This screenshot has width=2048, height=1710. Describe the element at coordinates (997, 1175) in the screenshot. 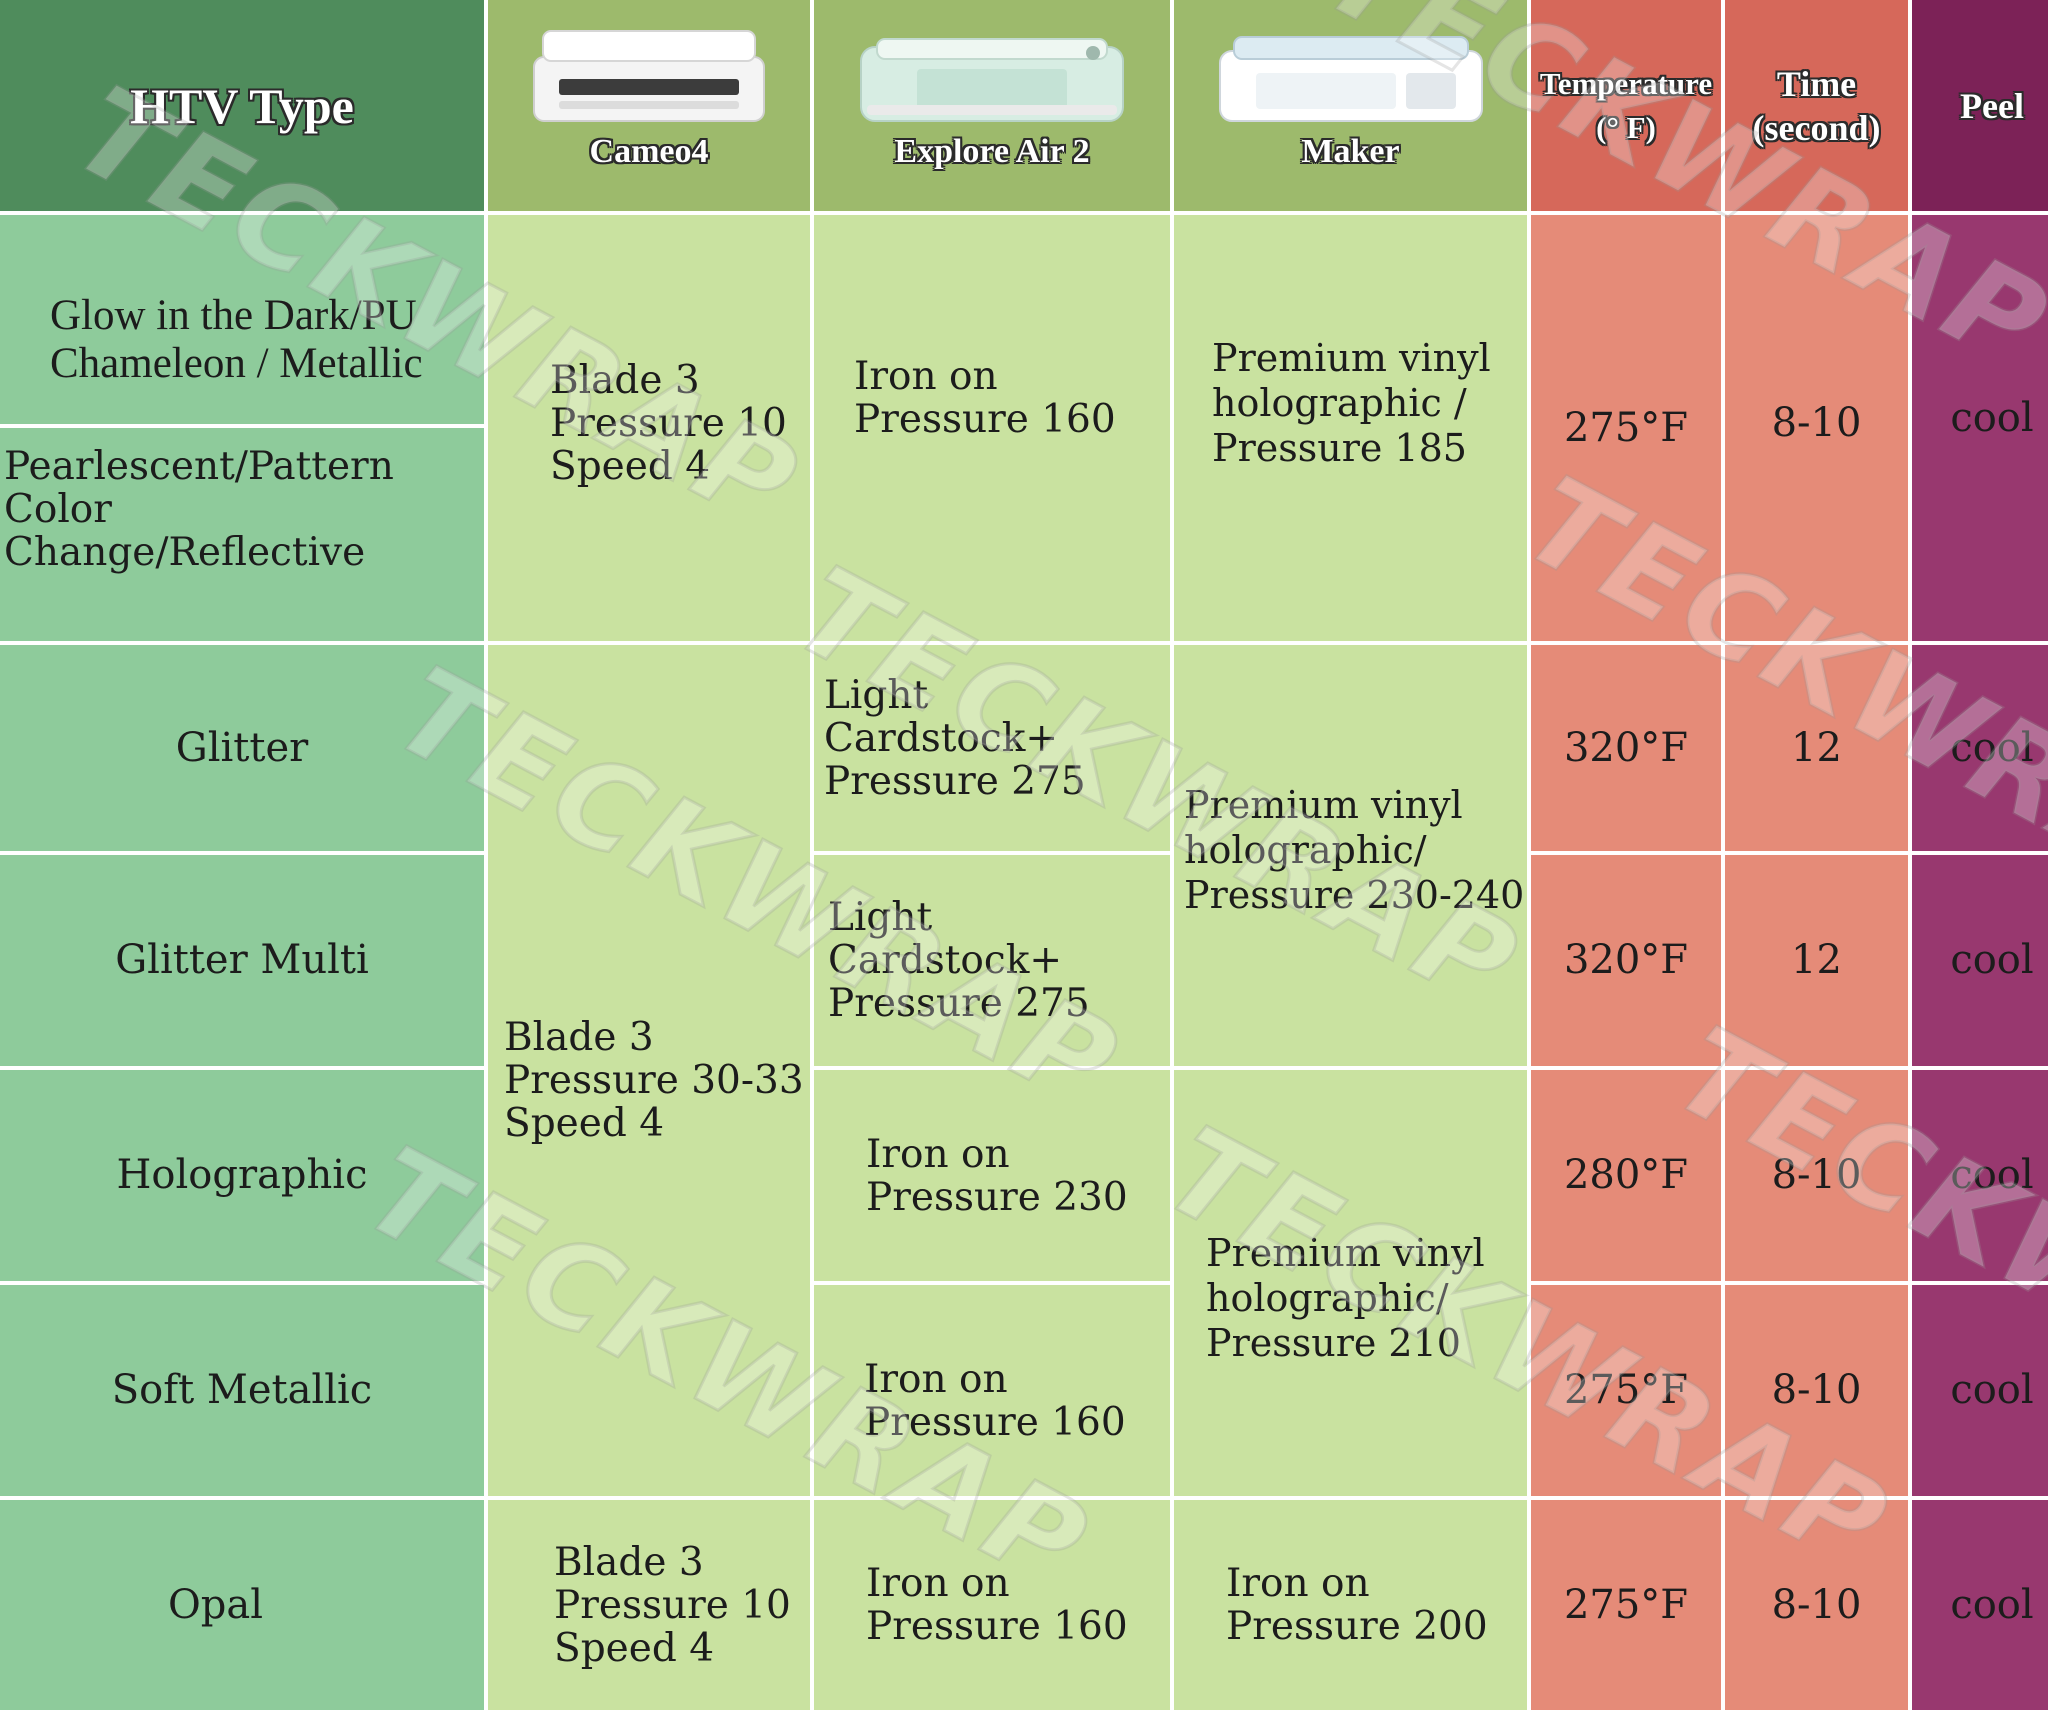

I see `explore-setting-text: Iron on Pressure 230` at that location.